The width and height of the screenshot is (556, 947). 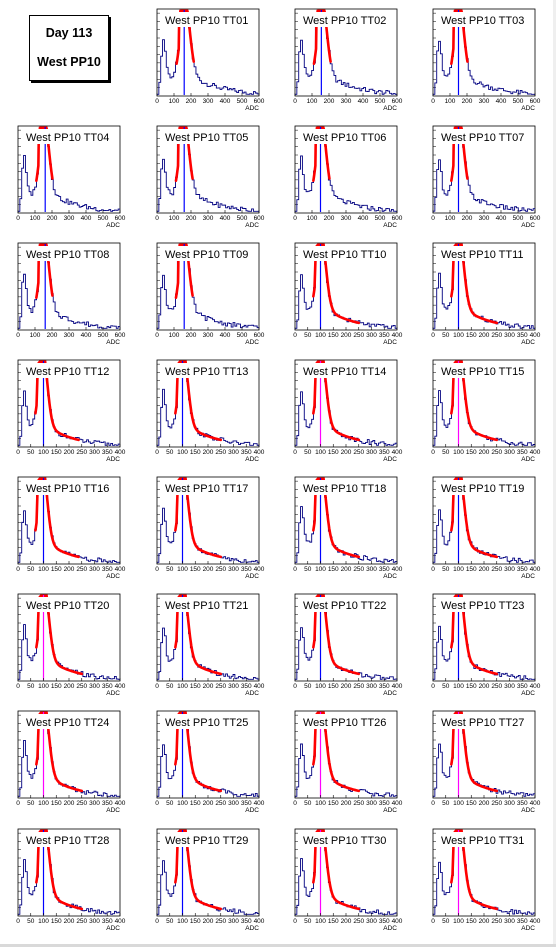 What do you see at coordinates (482, 723) in the screenshot?
I see `chart-title: West PP10 TT27` at bounding box center [482, 723].